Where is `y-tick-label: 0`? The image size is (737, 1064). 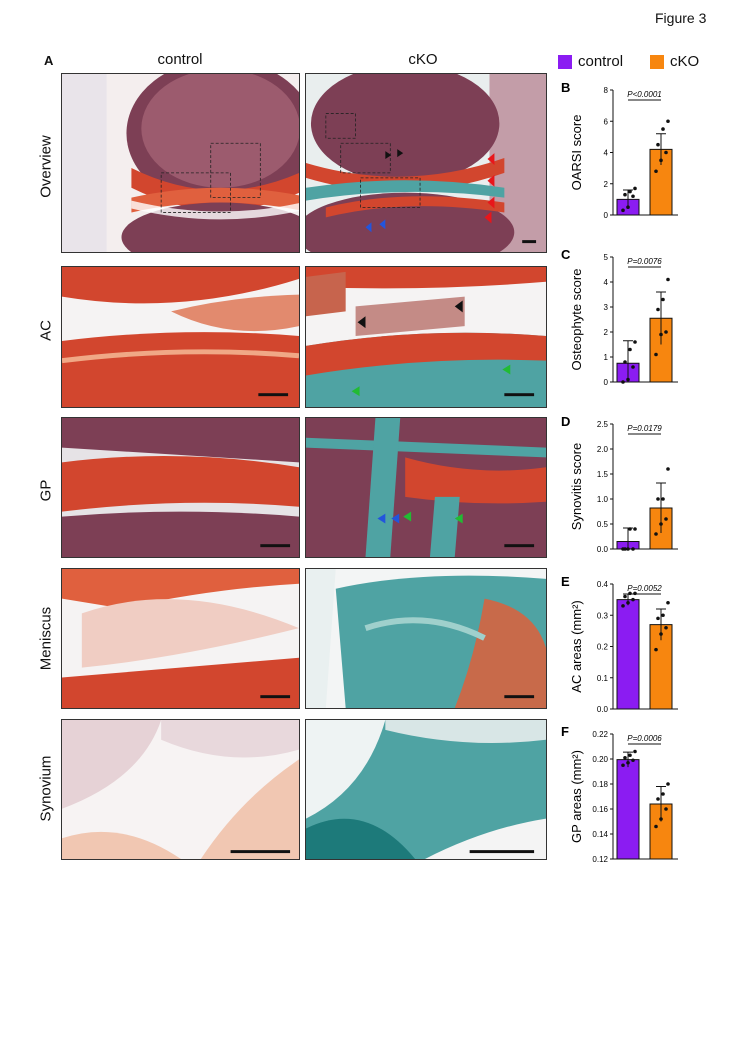 y-tick-label: 0 is located at coordinates (606, 382).